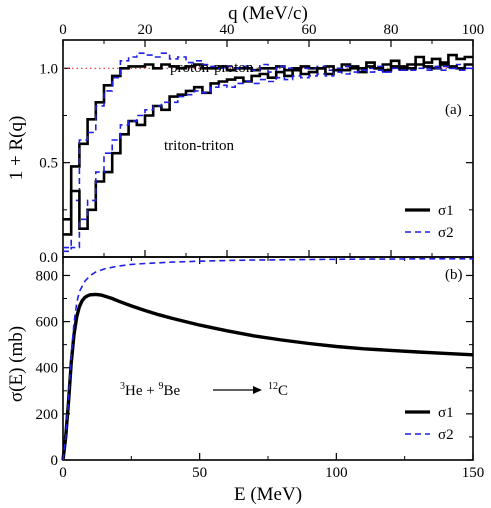 Image resolution: width=491 pixels, height=508 pixels. Describe the element at coordinates (63, 473) in the screenshot. I see `b-x-tick-label: 0` at that location.